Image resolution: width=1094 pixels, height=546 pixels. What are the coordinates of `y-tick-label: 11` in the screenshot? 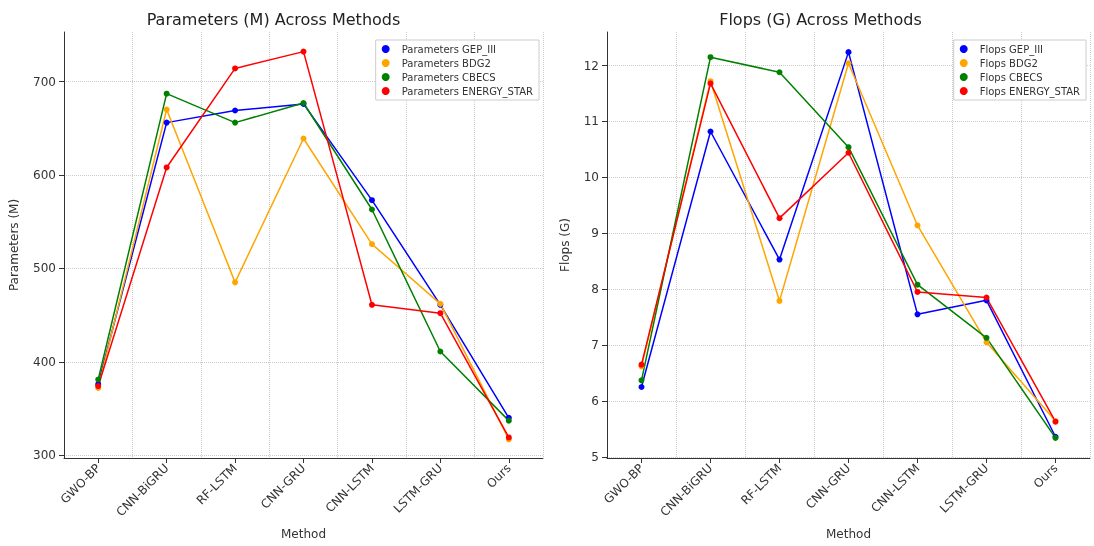 It's located at (591, 121).